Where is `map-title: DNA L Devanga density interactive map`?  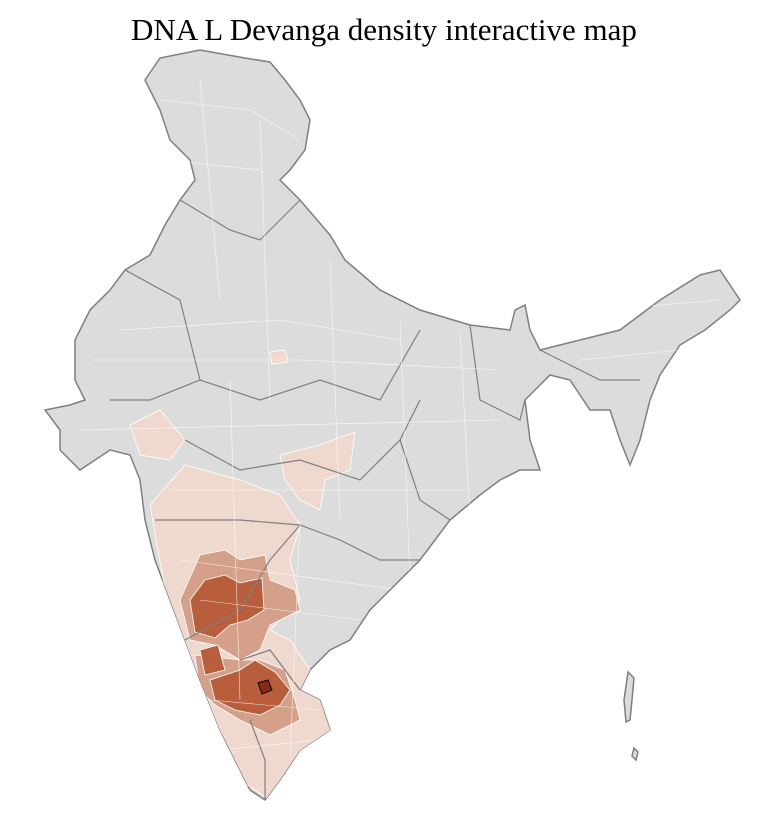
map-title: DNA L Devanga density interactive map is located at coordinates (384, 29).